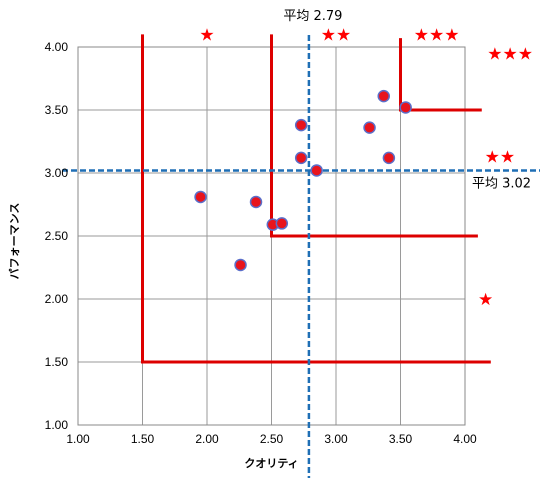 The width and height of the screenshot is (550, 480). I want to click on x-tick-label: 2.50, so click(272, 439).